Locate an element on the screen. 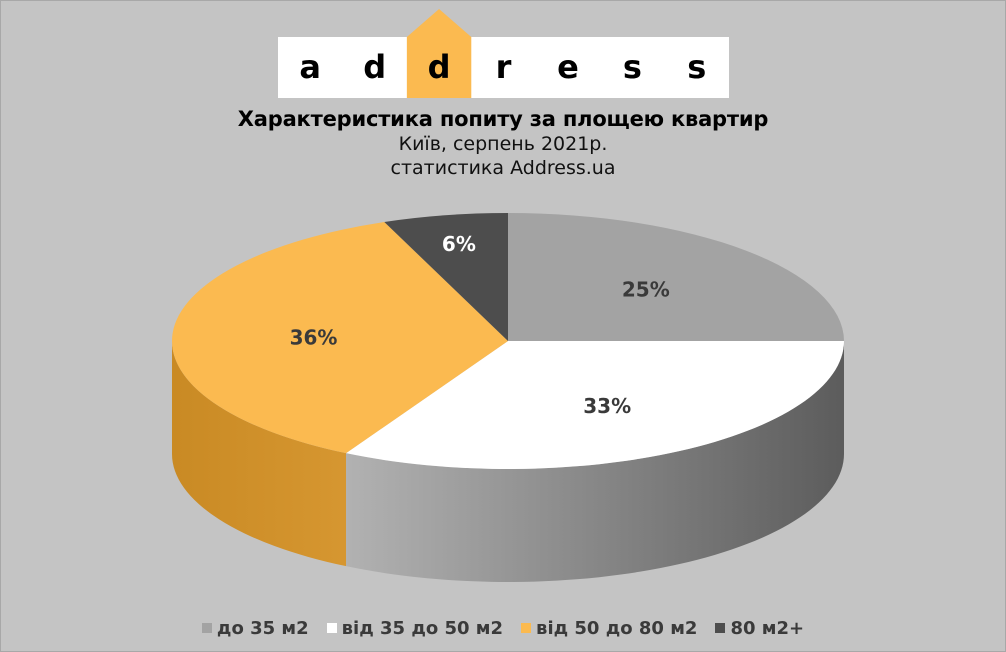 This screenshot has width=1006, height=652. logo-letter: e is located at coordinates (568, 67).